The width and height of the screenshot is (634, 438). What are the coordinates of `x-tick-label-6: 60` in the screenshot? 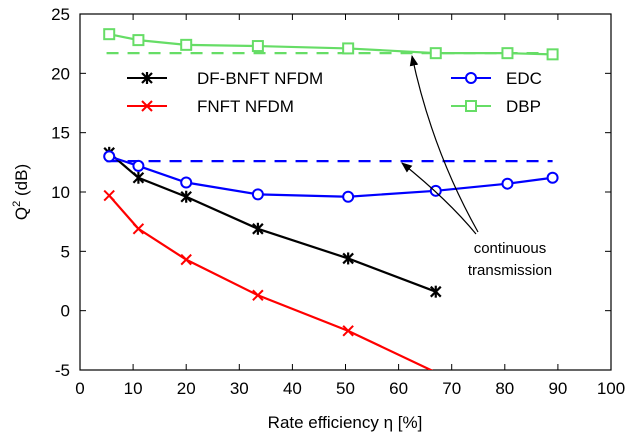 It's located at (398, 388).